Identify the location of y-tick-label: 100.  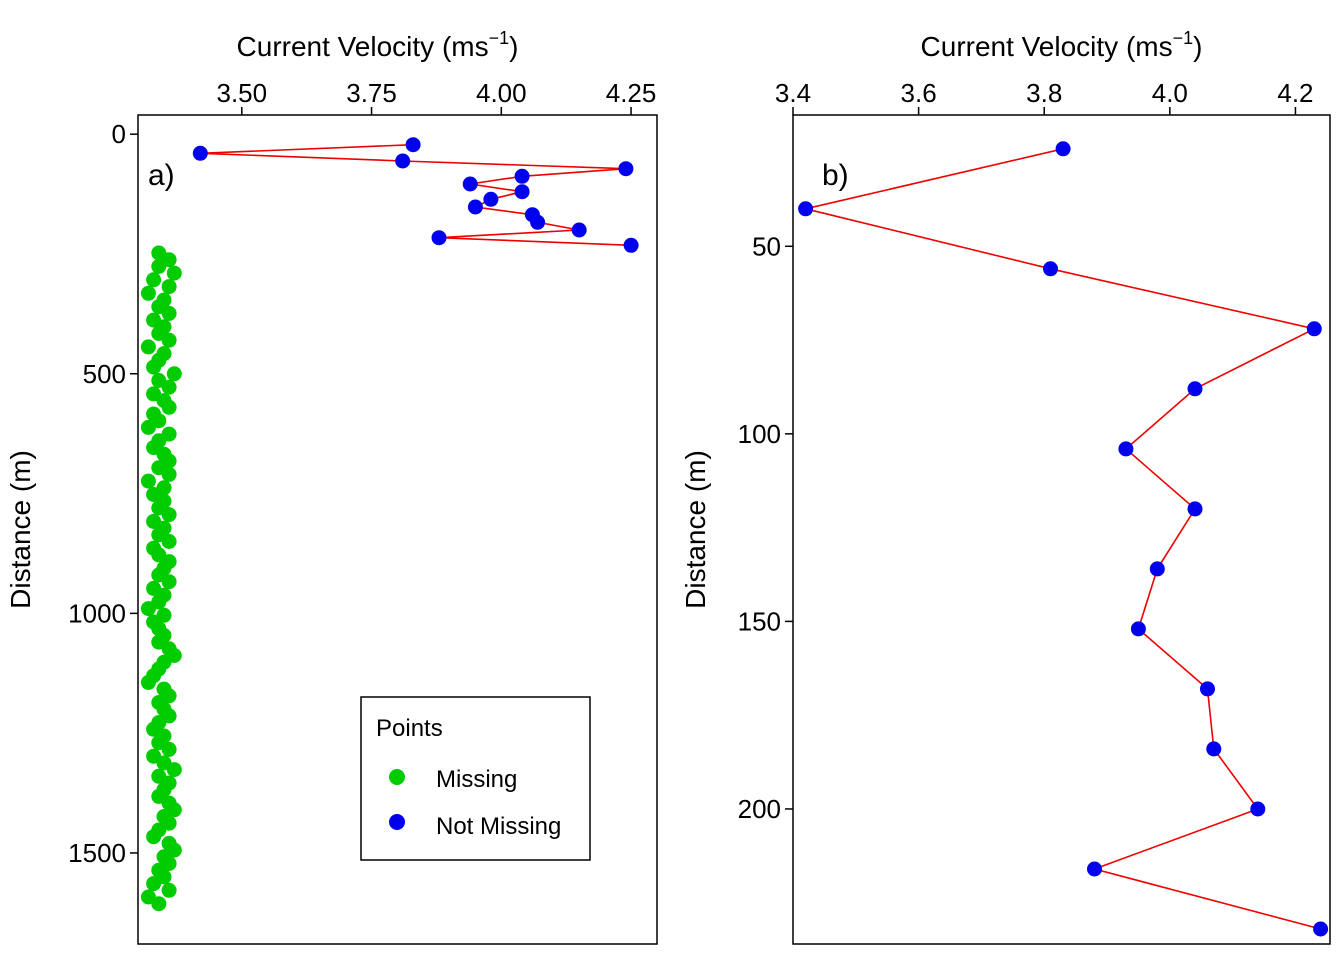
(759, 434).